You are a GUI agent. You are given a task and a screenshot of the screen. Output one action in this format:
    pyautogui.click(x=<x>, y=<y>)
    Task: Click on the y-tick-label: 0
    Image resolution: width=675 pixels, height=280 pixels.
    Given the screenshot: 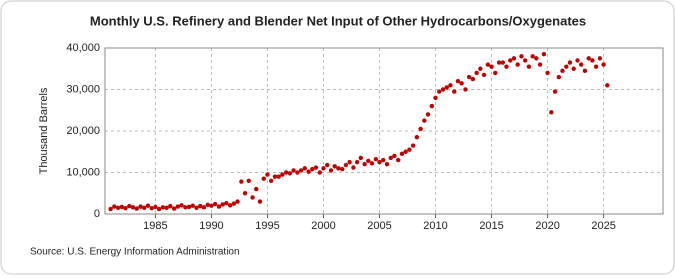 What is the action you would take?
    pyautogui.click(x=97, y=214)
    